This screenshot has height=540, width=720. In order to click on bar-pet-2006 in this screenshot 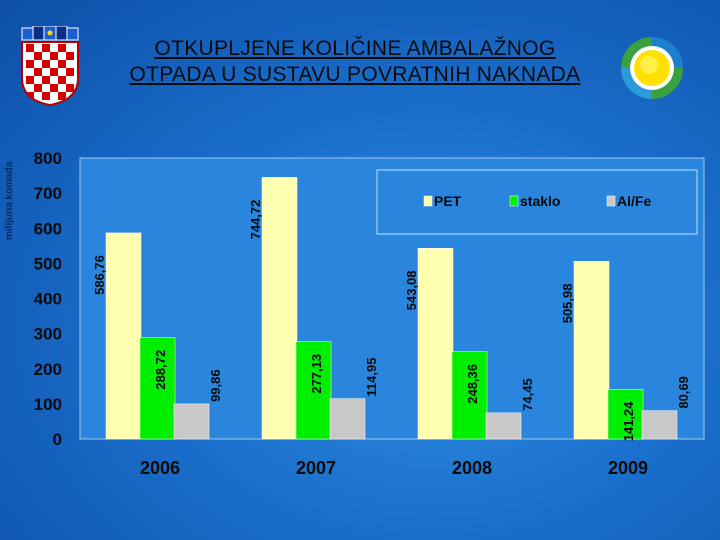, I will do `click(123, 336)`.